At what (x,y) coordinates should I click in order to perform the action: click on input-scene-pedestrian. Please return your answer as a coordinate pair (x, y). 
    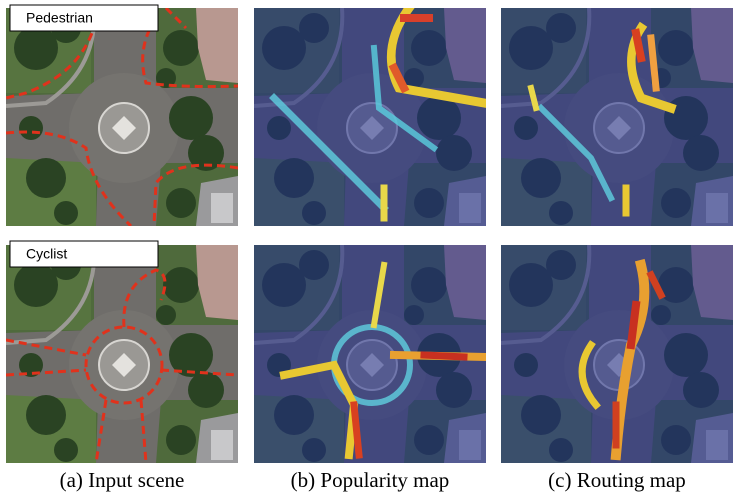
    Looking at the image, I should click on (122, 117).